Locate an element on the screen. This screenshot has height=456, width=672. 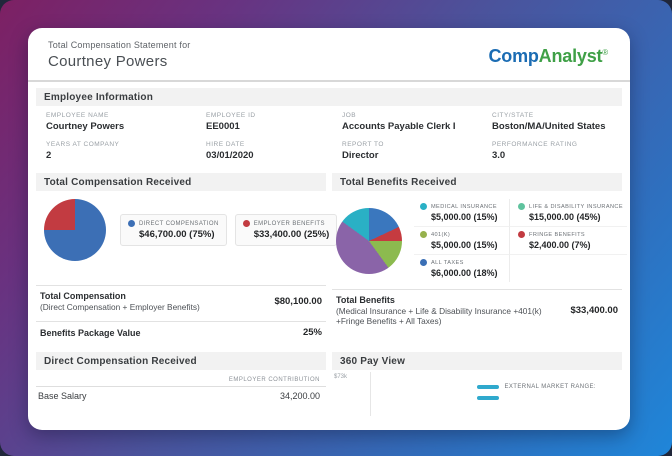
field-city-state: CITY/STATE Boston/MA/United States is located at coordinates (549, 122).